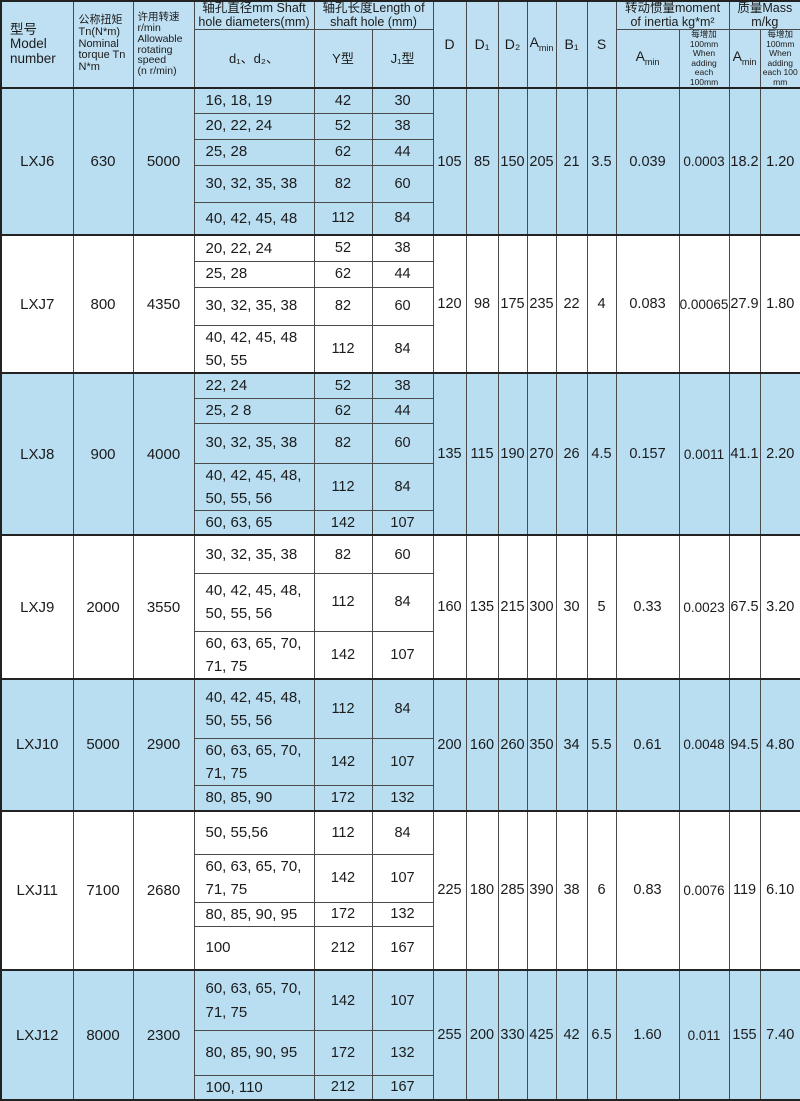  What do you see at coordinates (37, 1035) in the screenshot?
I see `cell-model-number: LXJ12` at bounding box center [37, 1035].